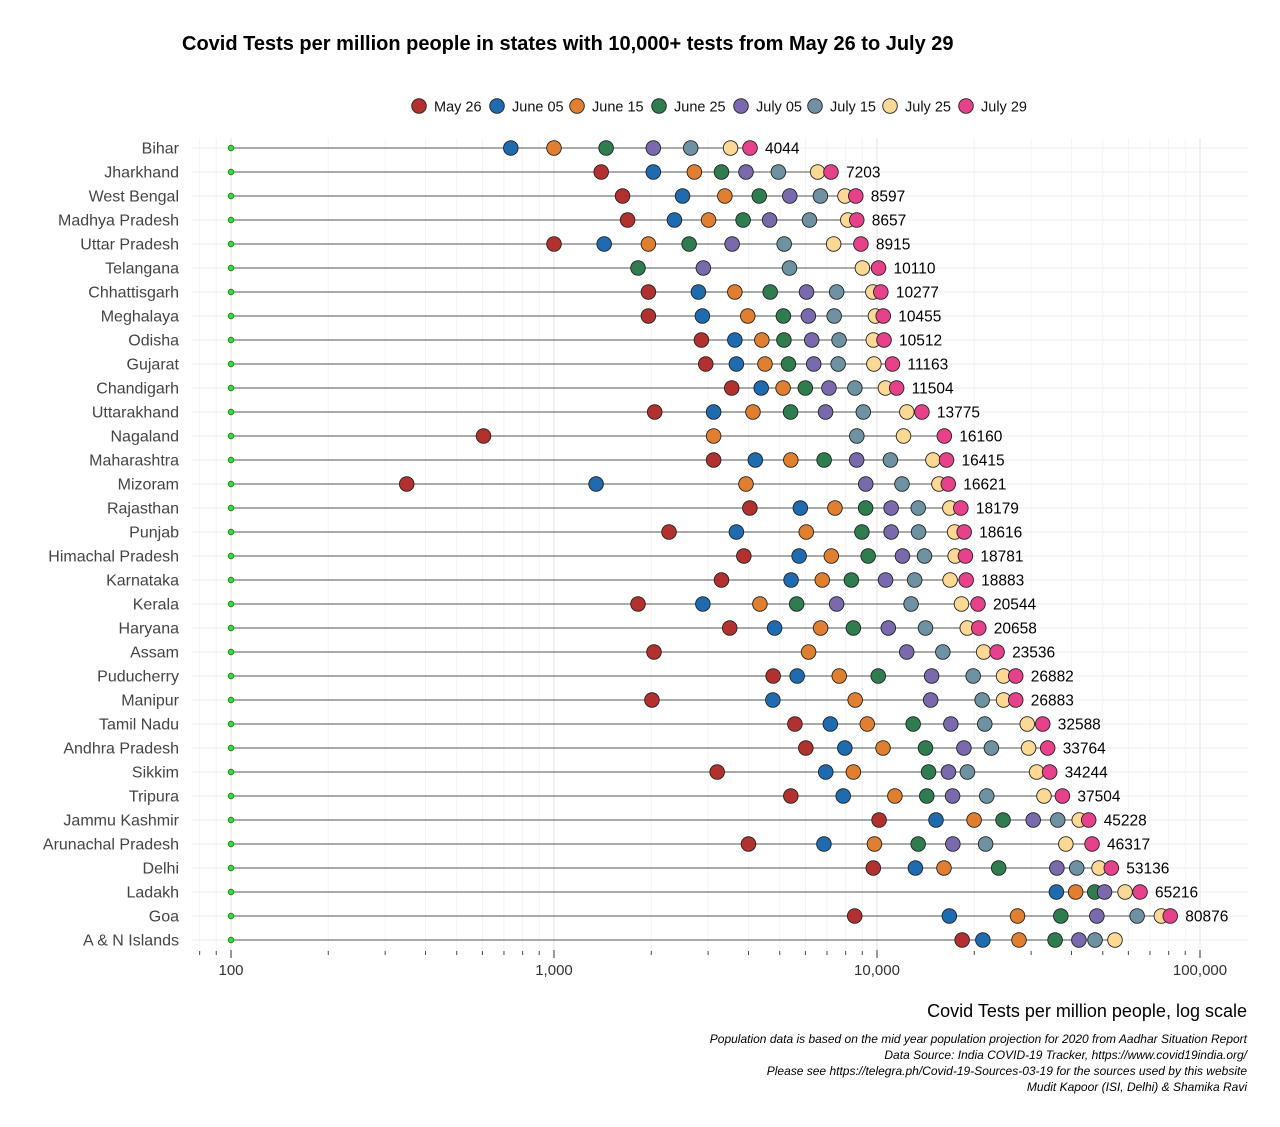 This screenshot has height=1127, width=1280. I want to click on baseline-point-chandigarh, so click(231, 388).